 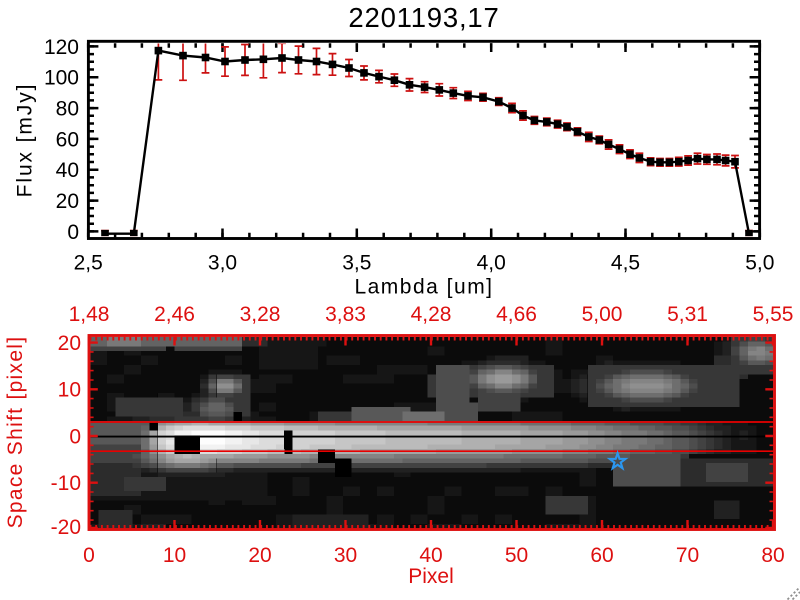 What do you see at coordinates (89, 314) in the screenshot?
I see `svg-text: 1,48` at bounding box center [89, 314].